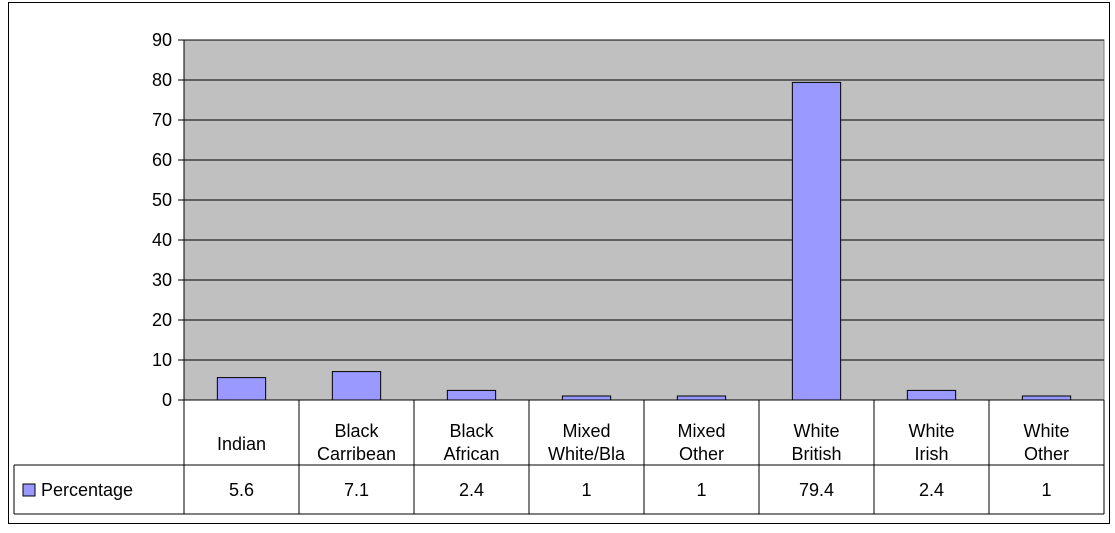 This screenshot has width=1115, height=533. I want to click on category-label: Indian, so click(241, 444).